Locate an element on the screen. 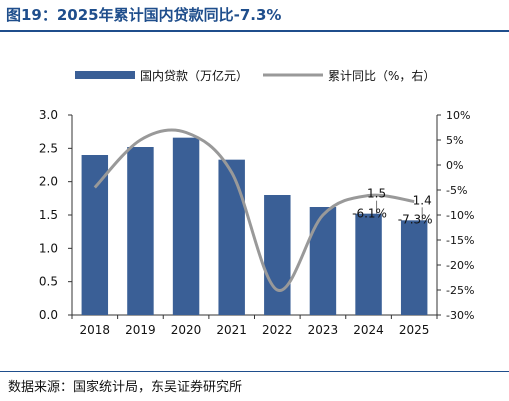 This screenshot has width=509, height=401. bar-data-label: 1.5 is located at coordinates (376, 194).